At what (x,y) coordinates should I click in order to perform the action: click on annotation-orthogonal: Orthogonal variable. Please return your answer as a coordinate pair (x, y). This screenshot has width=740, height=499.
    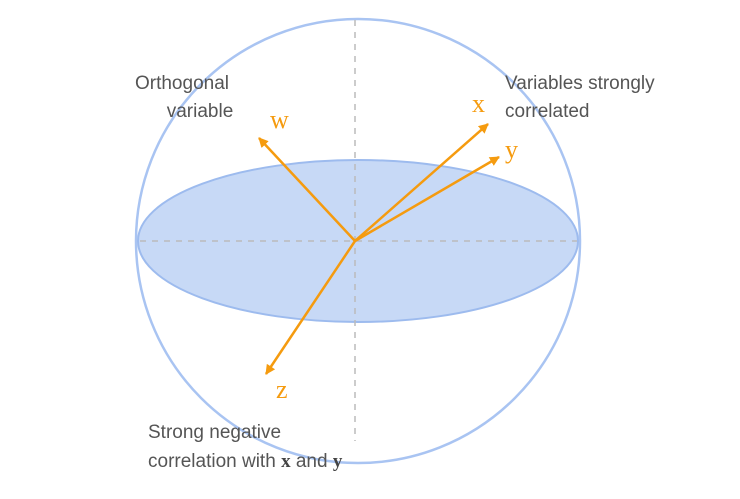
    Looking at the image, I should click on (184, 97).